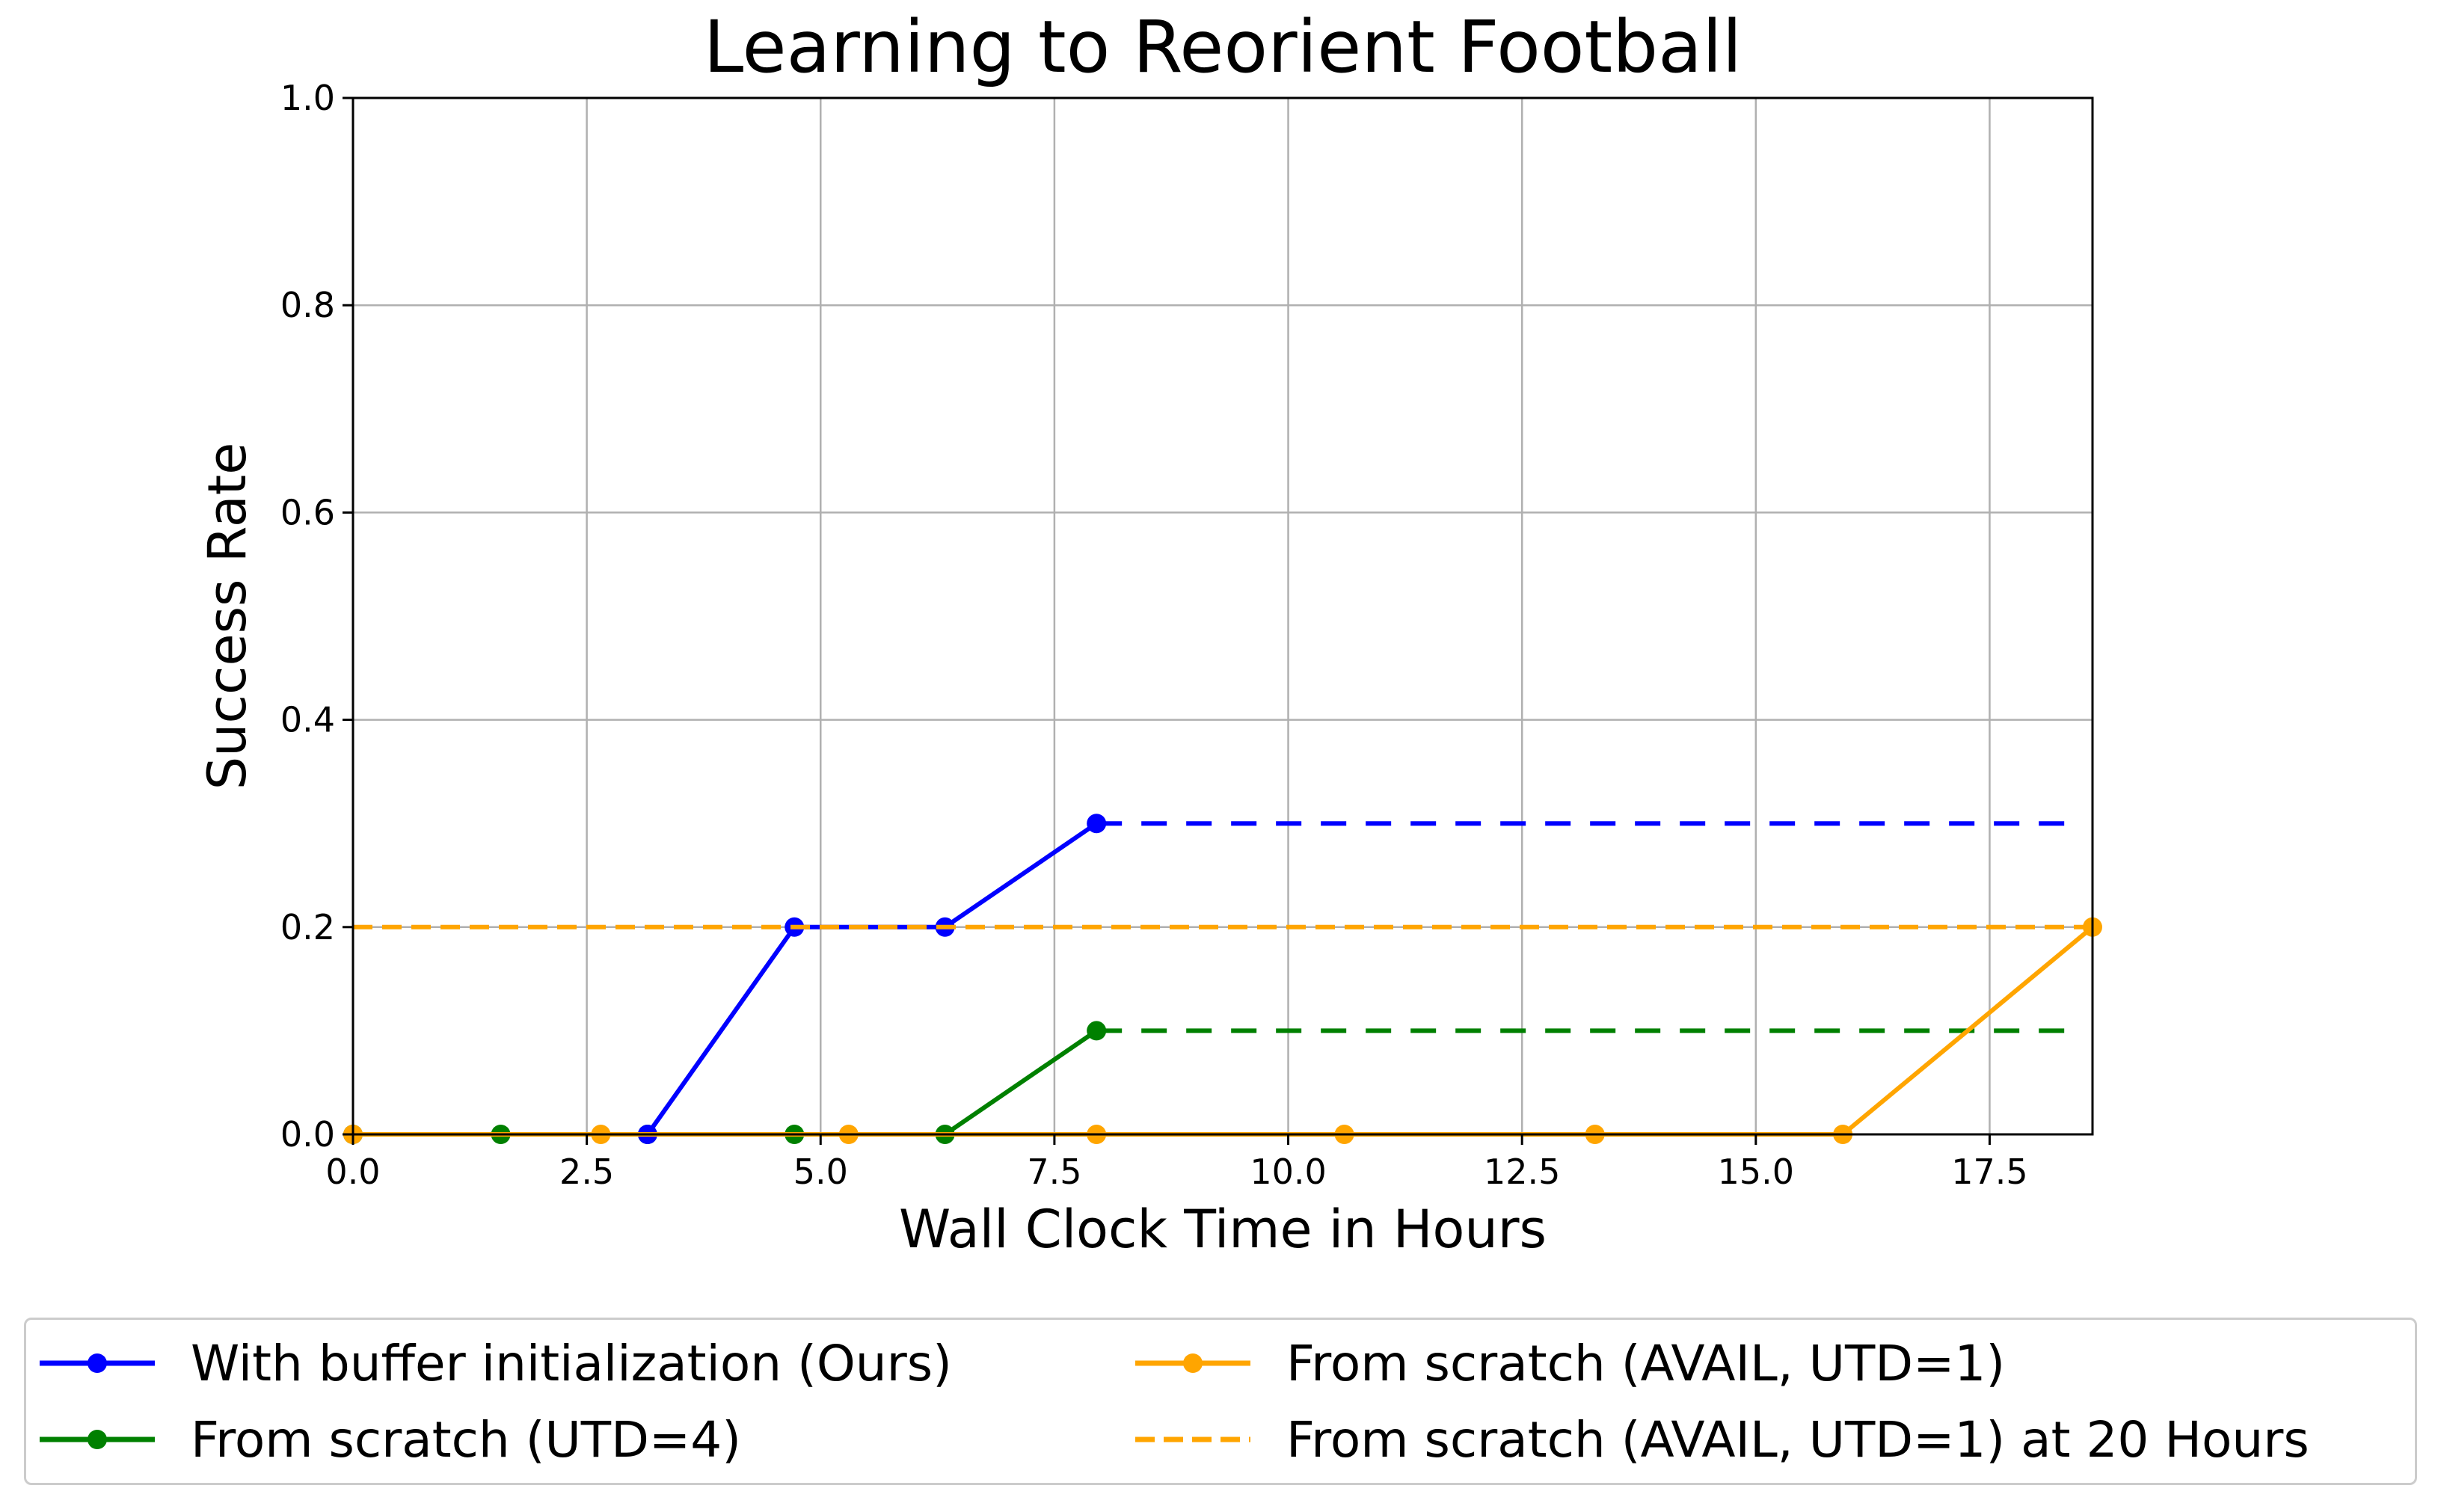 The width and height of the screenshot is (2444, 1512). Describe the element at coordinates (466, 1439) in the screenshot. I see `legend-label-scratch-utd4: From scratch (UTD=4)` at that location.